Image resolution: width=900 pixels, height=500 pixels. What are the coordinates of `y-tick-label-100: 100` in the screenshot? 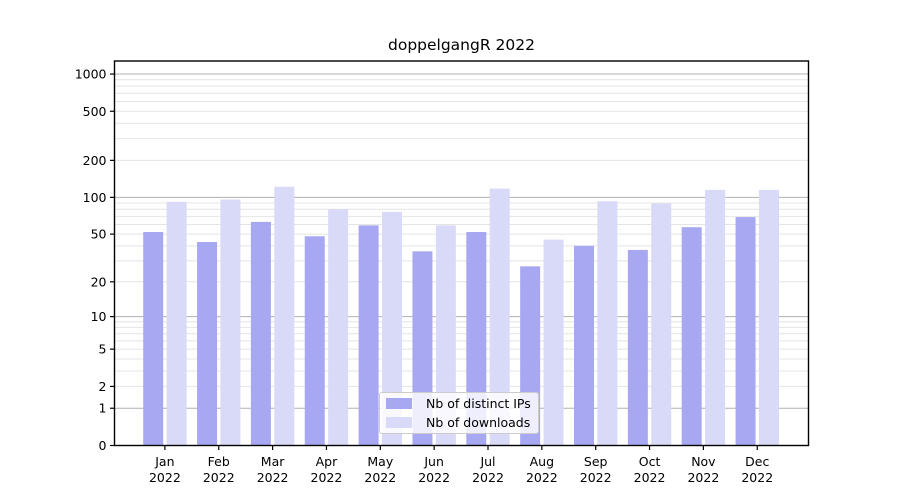 It's located at (95, 197).